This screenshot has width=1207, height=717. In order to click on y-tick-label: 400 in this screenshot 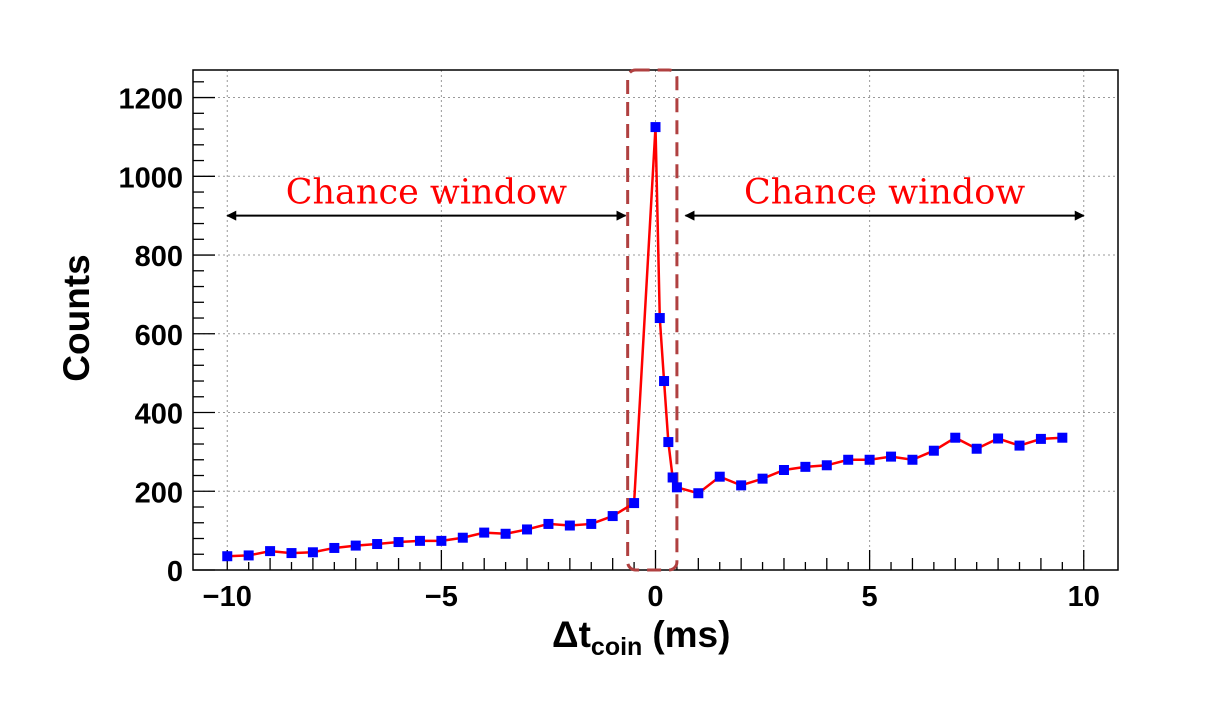, I will do `click(159, 415)`.